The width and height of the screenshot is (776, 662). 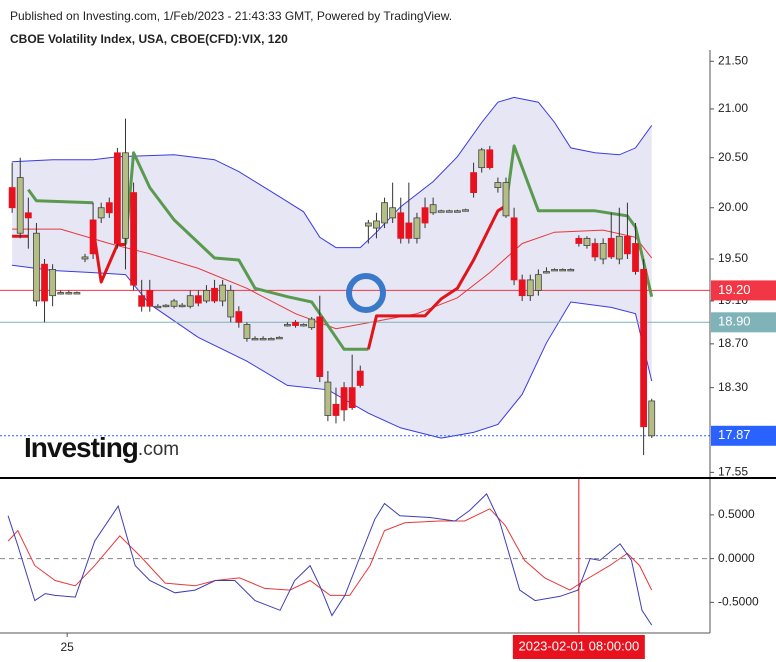 I want to click on crosshair-label-box, so click(x=578, y=647).